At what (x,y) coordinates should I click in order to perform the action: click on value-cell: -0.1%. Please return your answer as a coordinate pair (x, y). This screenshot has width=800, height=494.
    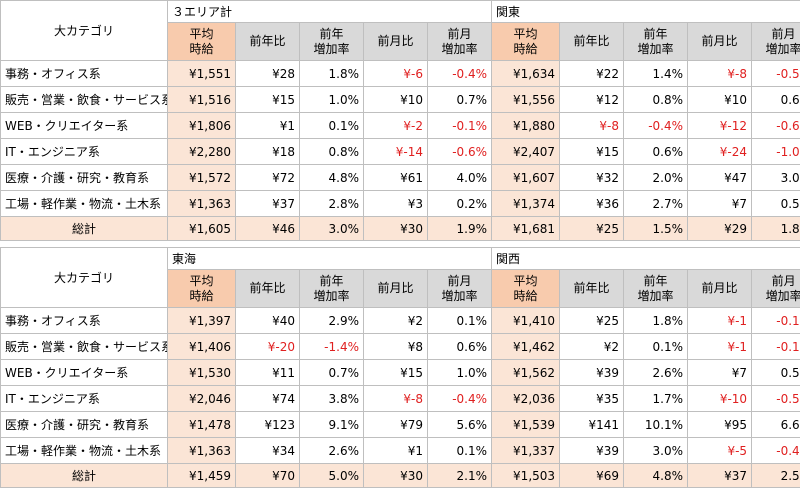
    Looking at the image, I should click on (775, 346).